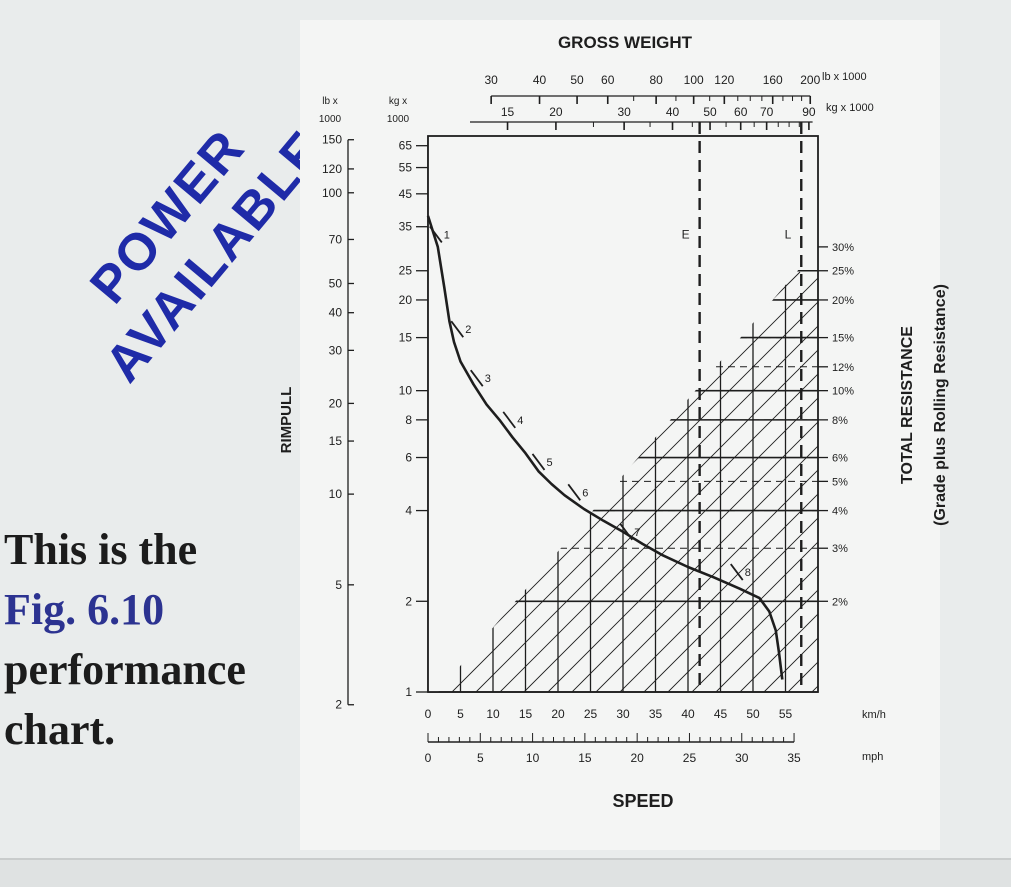 The width and height of the screenshot is (1011, 887). I want to click on kmh-tick-label: 5, so click(460, 714).